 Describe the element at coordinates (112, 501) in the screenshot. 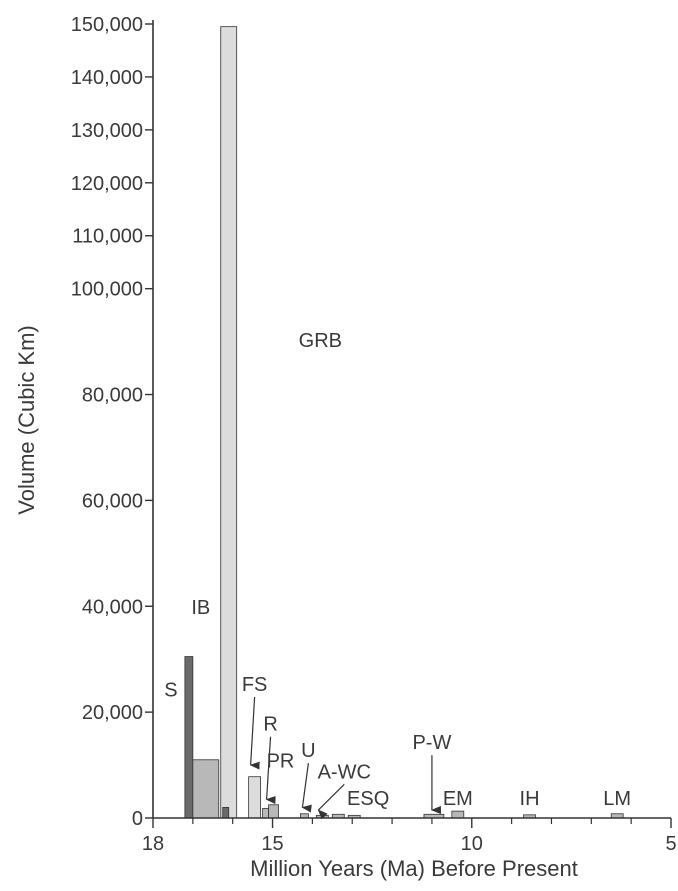

I see `y-tick-label-60000: 60,000` at that location.